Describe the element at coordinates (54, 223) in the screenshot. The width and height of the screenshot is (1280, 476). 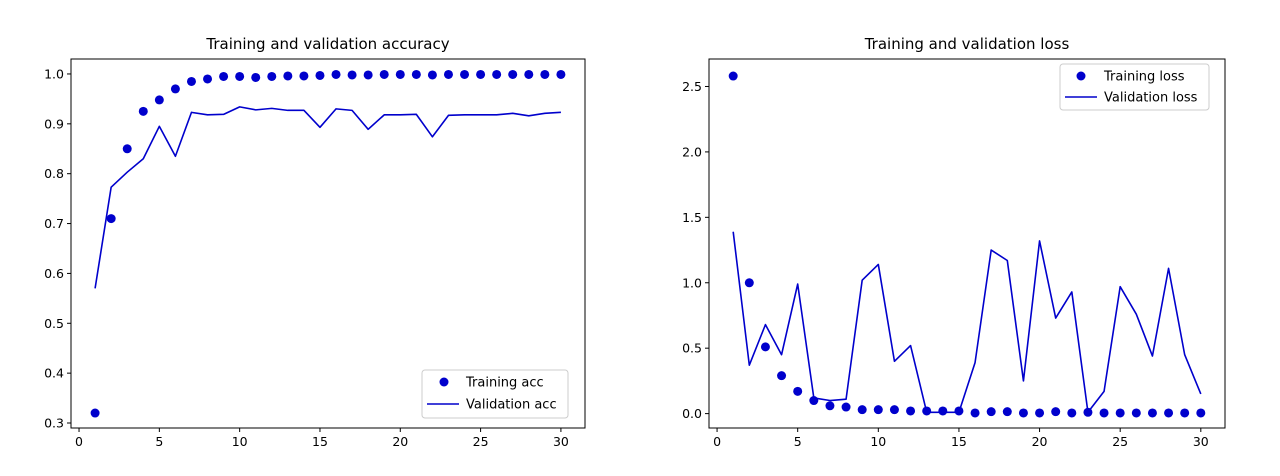
I see `y-tick-label-acc-4: 0.7` at that location.